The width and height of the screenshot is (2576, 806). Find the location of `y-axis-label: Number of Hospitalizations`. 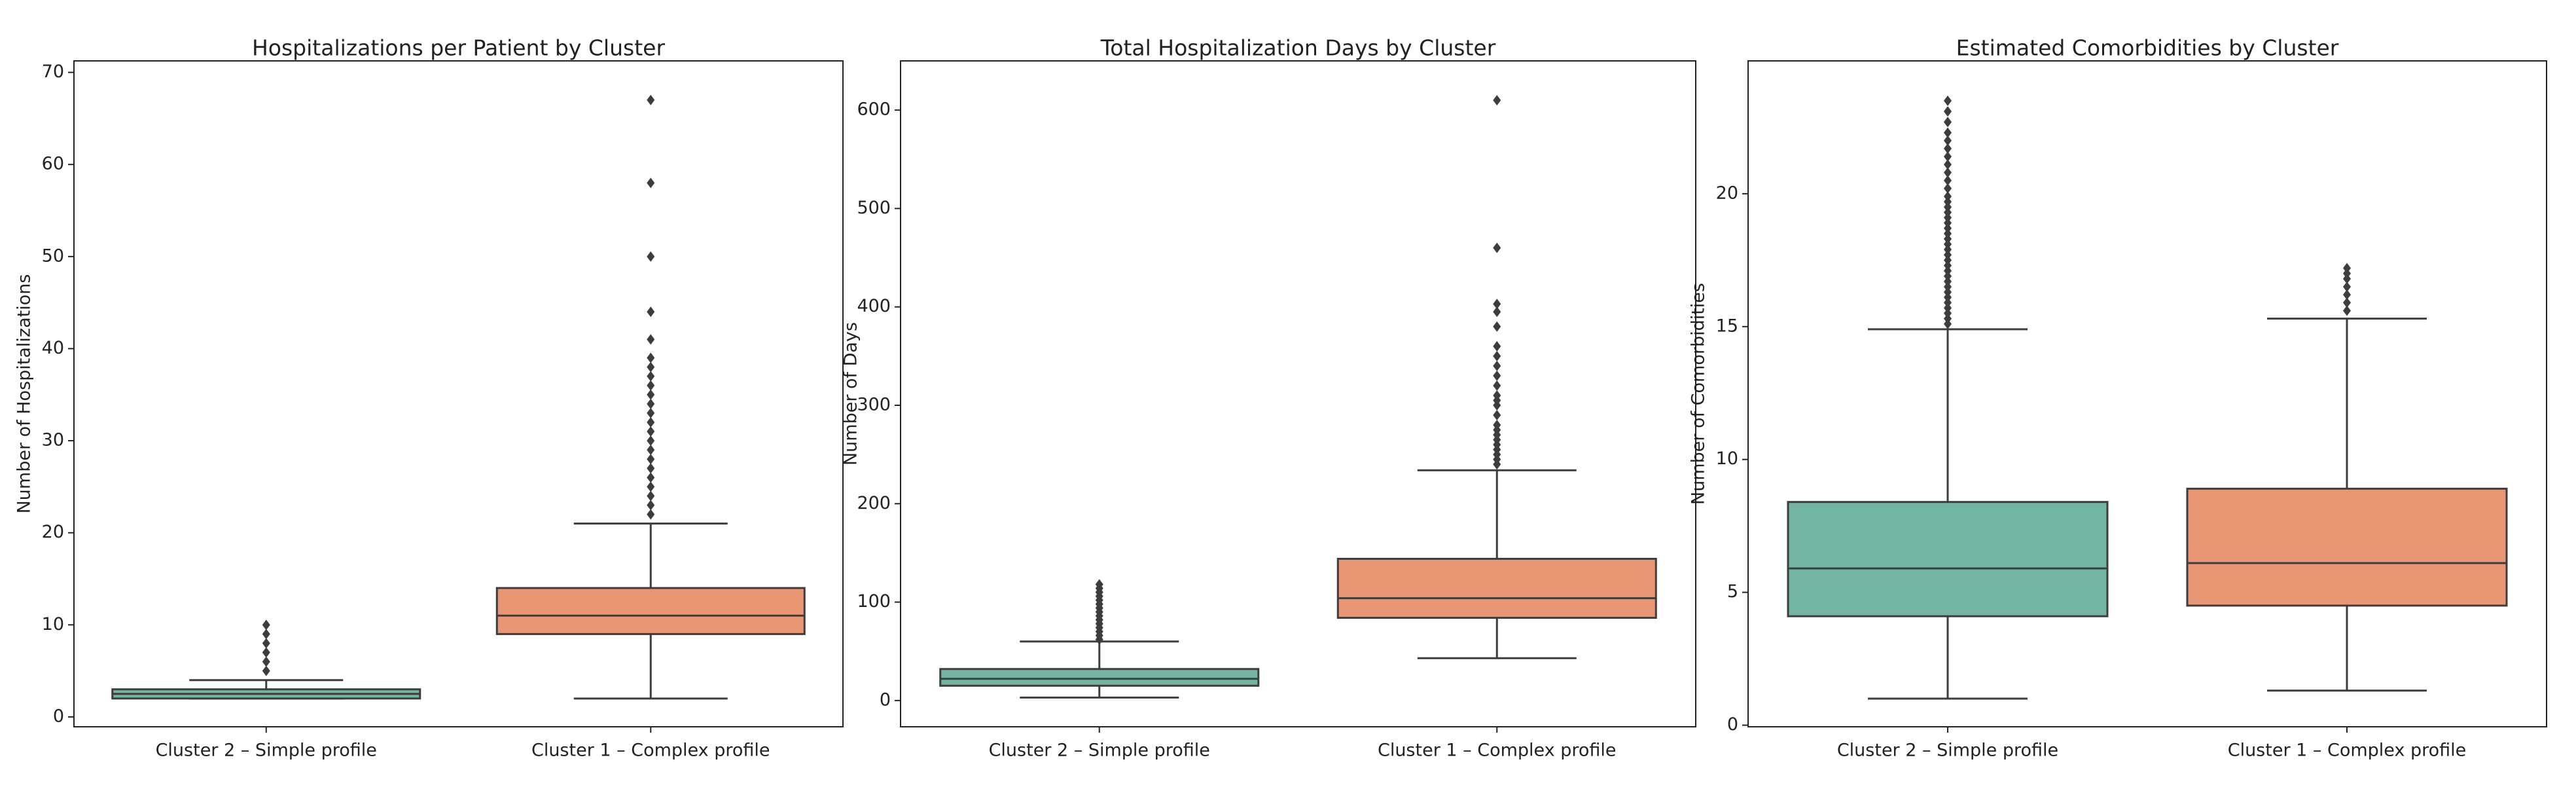

y-axis-label: Number of Hospitalizations is located at coordinates (24, 394).